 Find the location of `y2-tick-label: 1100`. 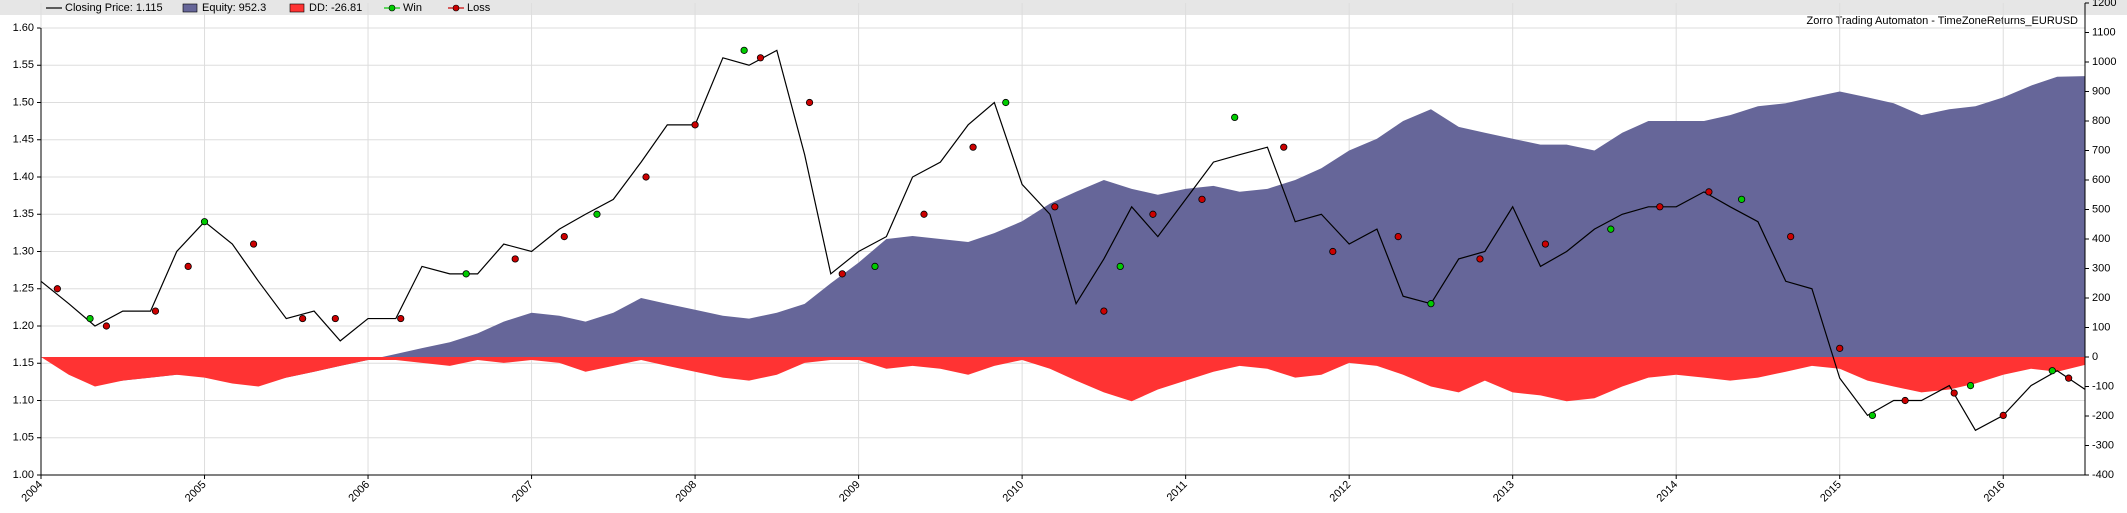

y2-tick-label: 1100 is located at coordinates (2104, 32).